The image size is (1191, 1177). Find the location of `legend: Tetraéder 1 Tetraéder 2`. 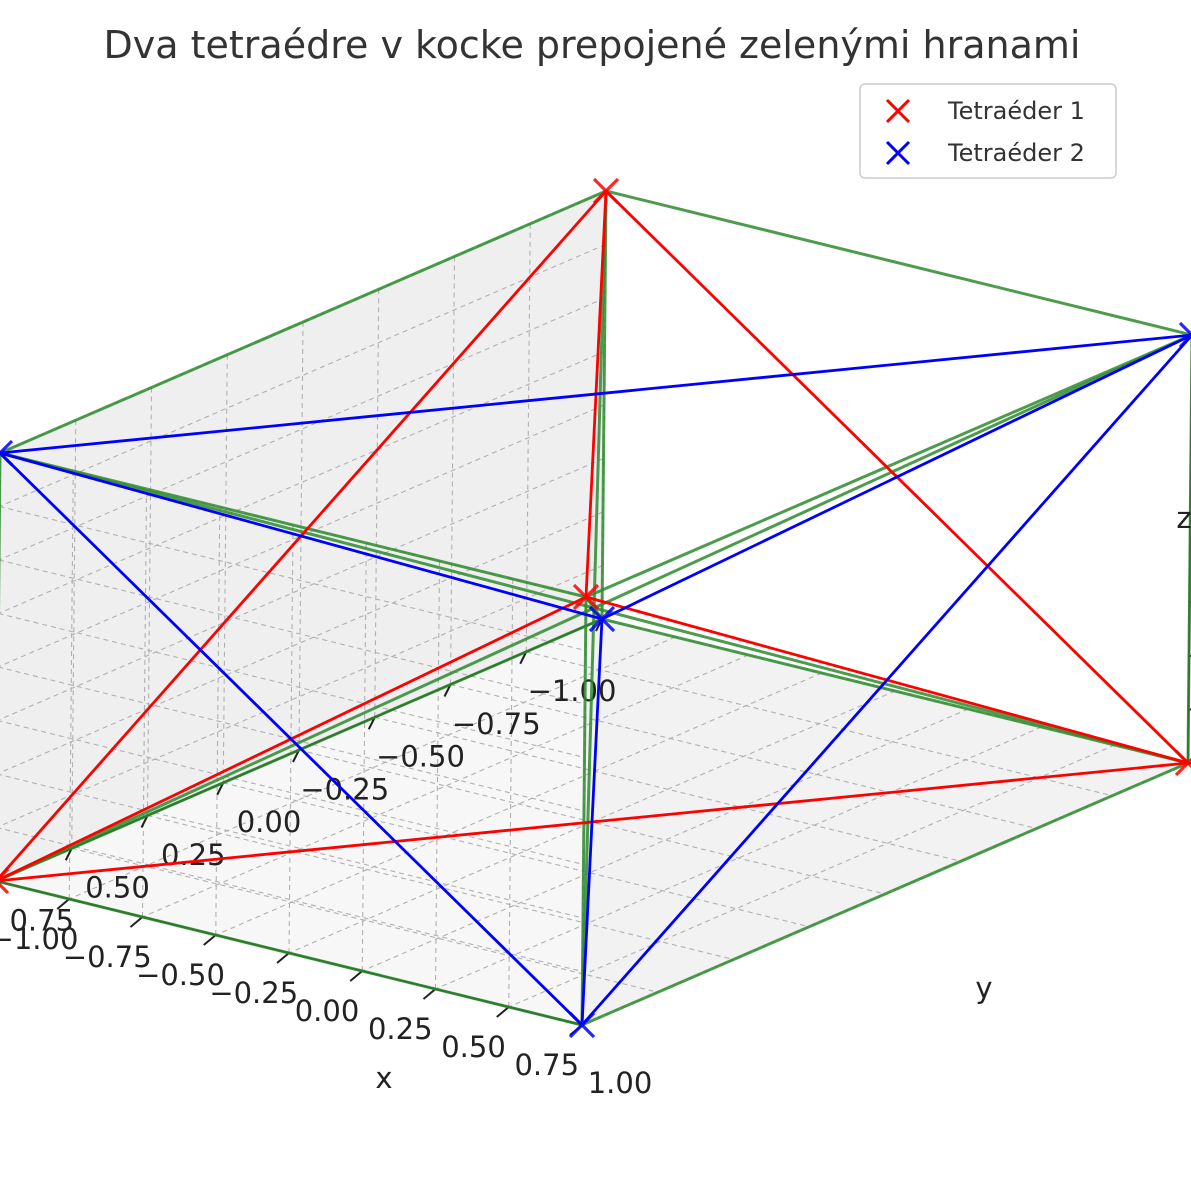

legend: Tetraéder 1 Tetraéder 2 is located at coordinates (988, 131).